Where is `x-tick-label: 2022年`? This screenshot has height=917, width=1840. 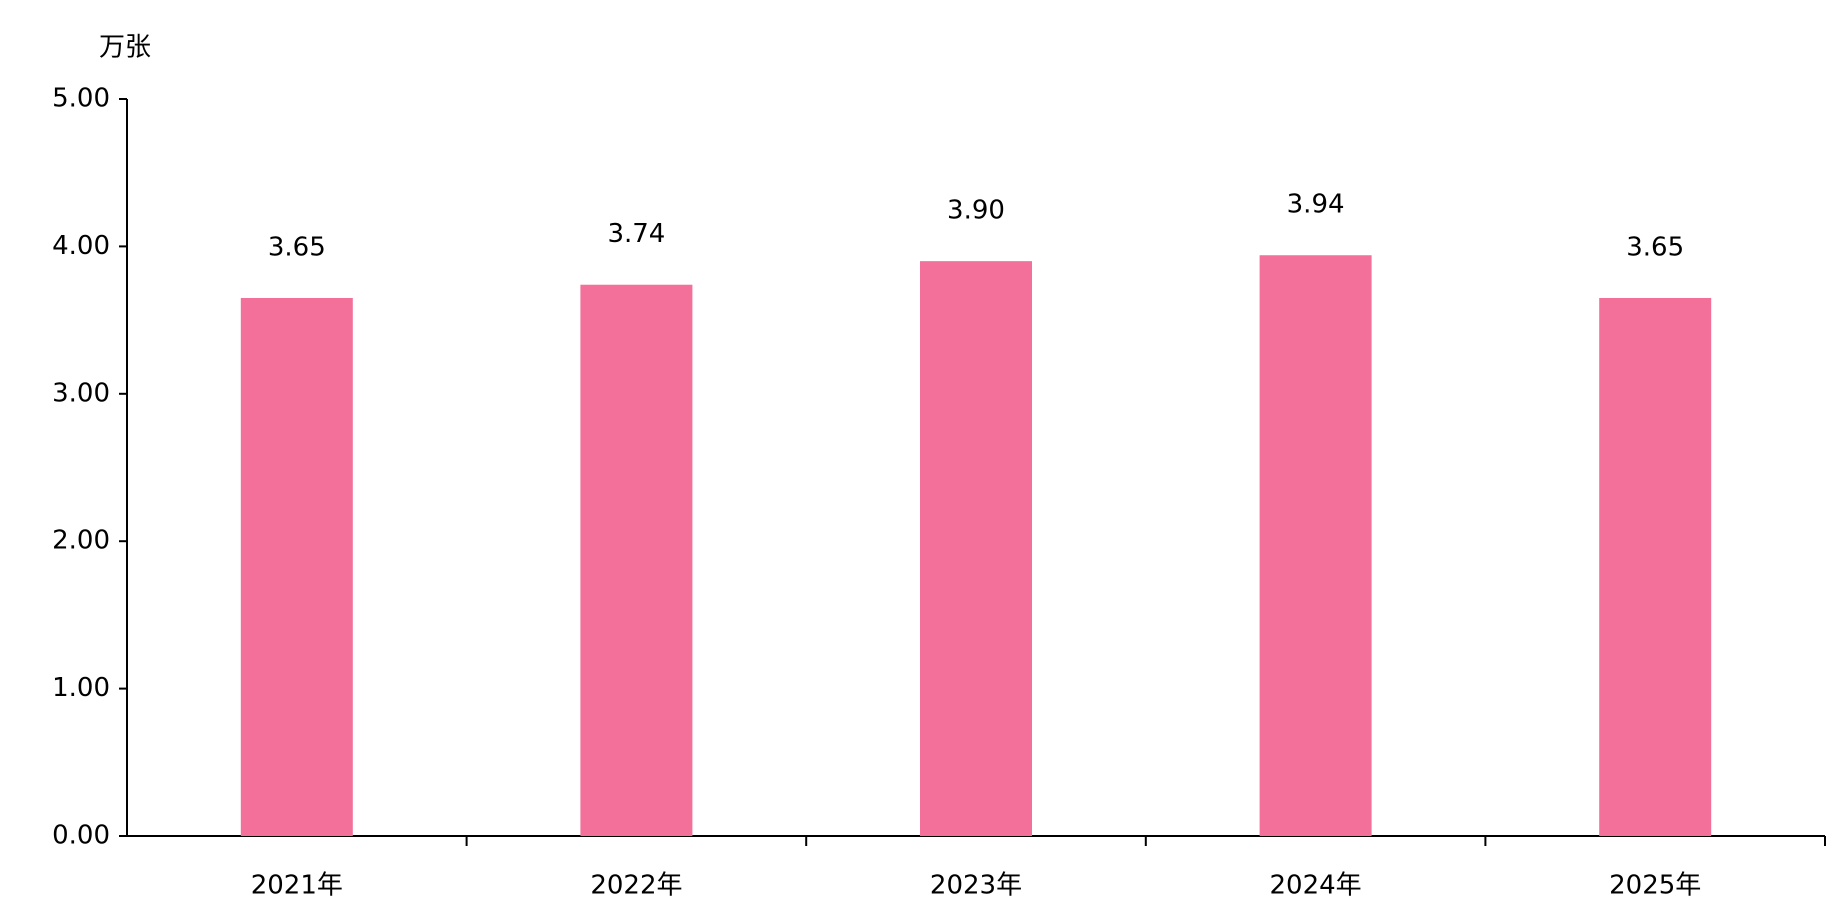 x-tick-label: 2022年 is located at coordinates (636, 886).